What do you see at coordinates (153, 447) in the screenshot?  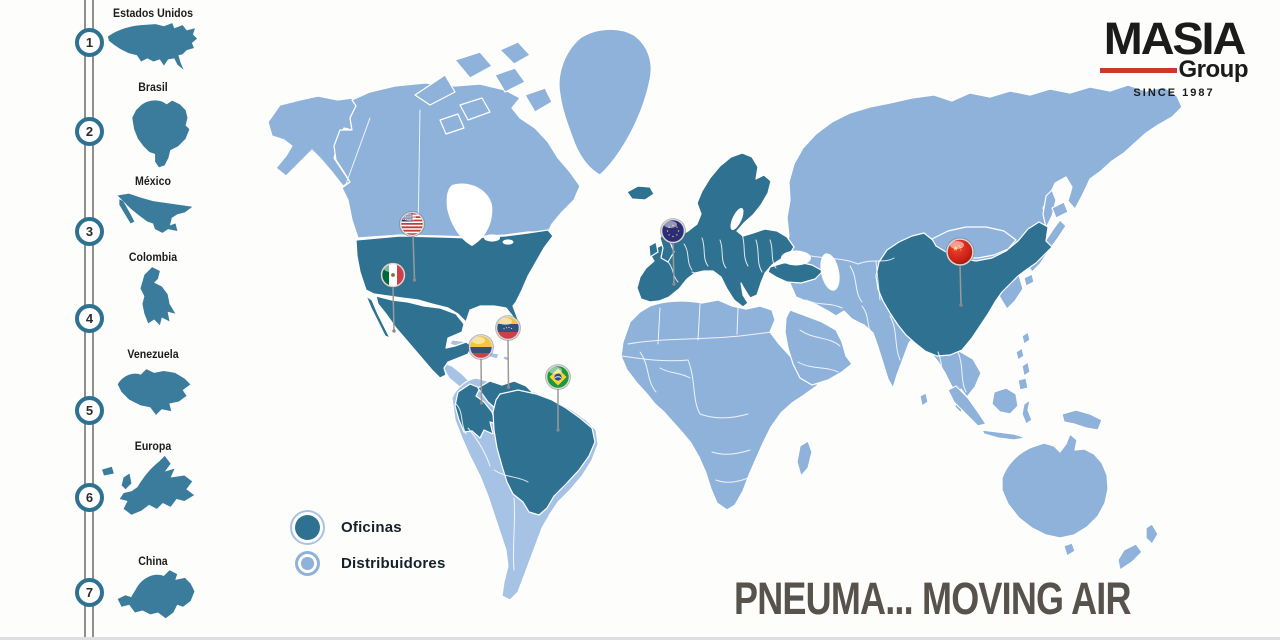 I see `sidebar-label-europa: Europa` at bounding box center [153, 447].